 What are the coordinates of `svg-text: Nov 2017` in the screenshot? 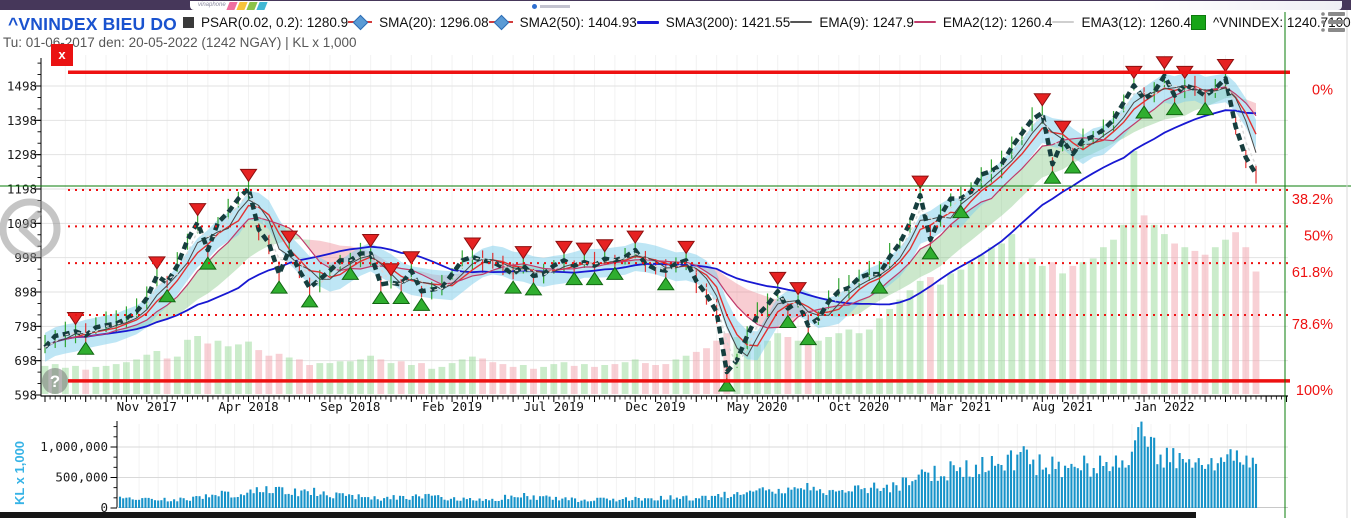 It's located at (147, 406).